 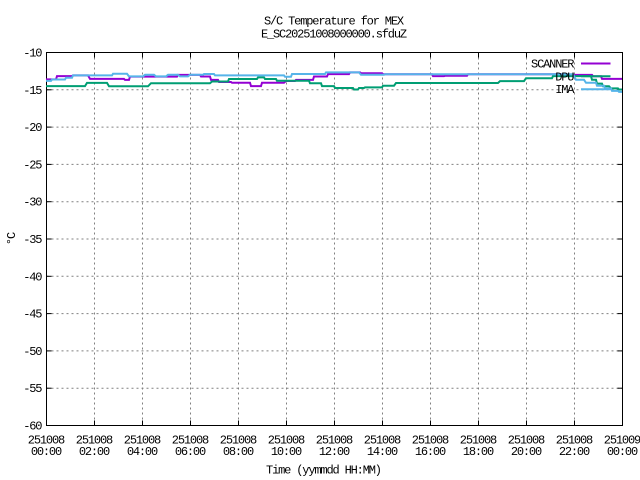 I want to click on svg-text: Time (yymmdd HH:MM), so click(x=323, y=471).